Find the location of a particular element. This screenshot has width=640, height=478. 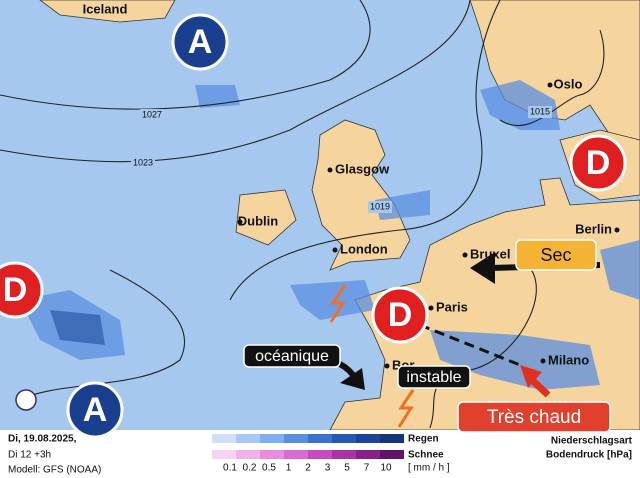

scale-label: 7 is located at coordinates (367, 468).